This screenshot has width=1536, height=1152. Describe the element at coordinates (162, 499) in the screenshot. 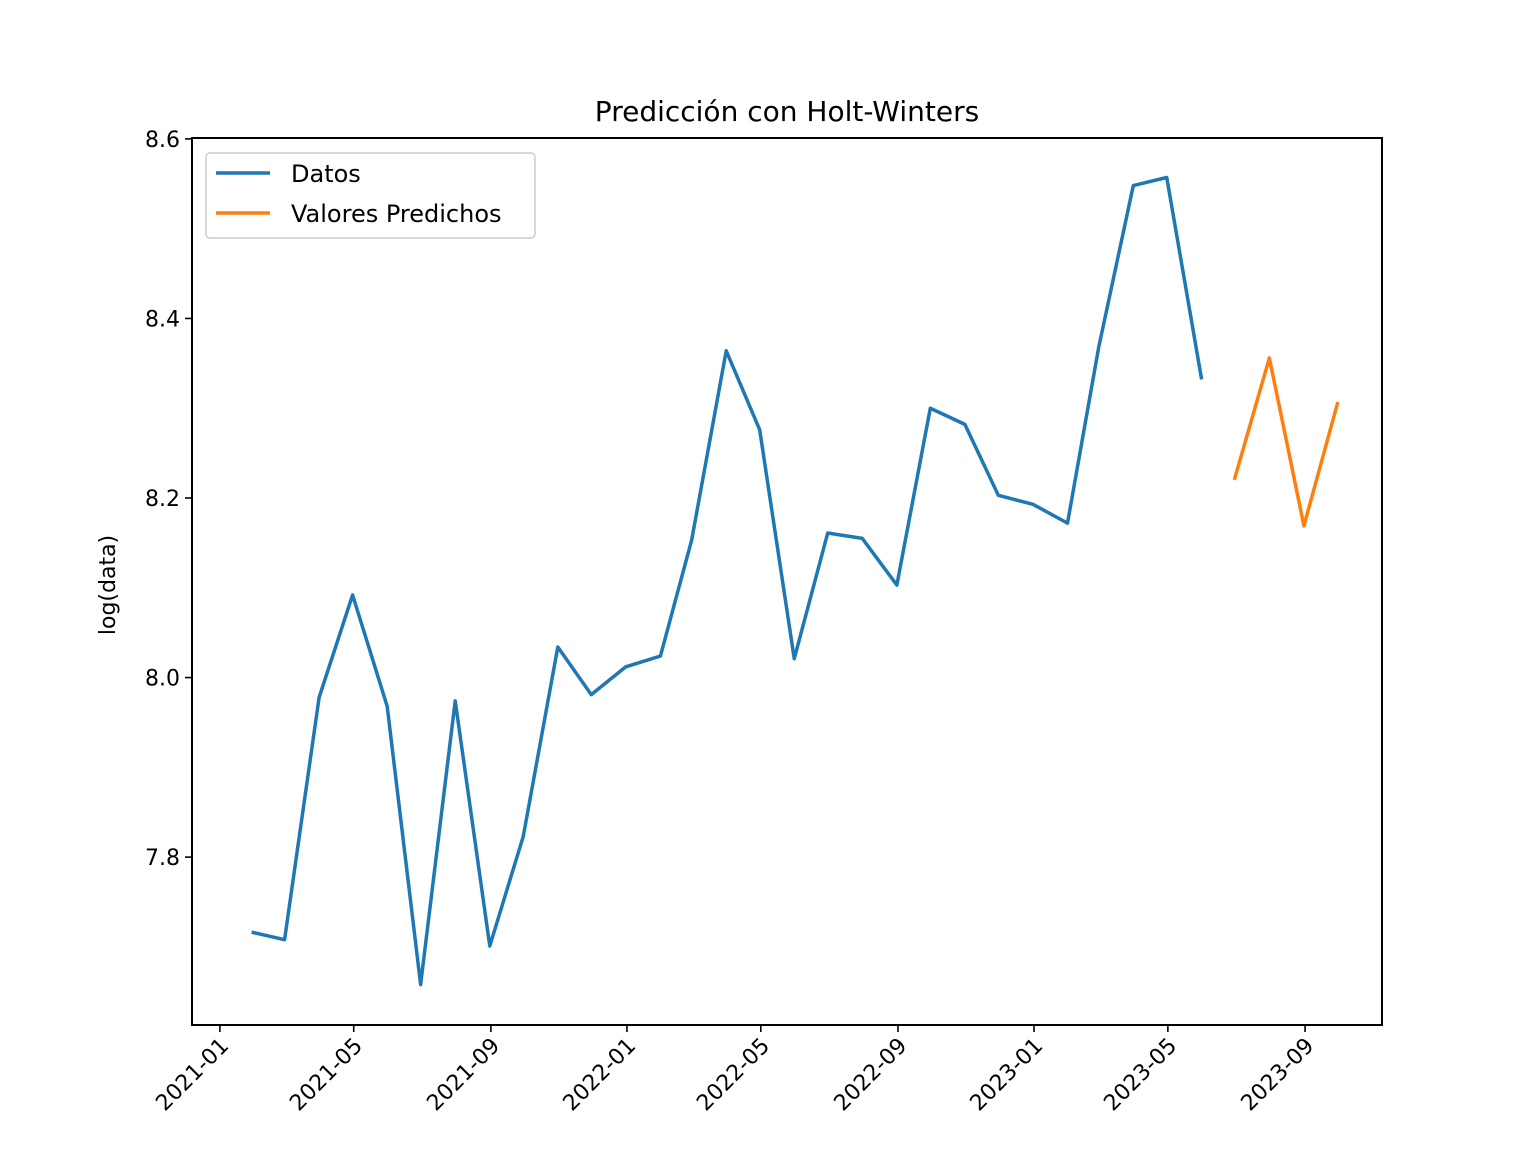

I see `y-tick-label: 8.2` at that location.